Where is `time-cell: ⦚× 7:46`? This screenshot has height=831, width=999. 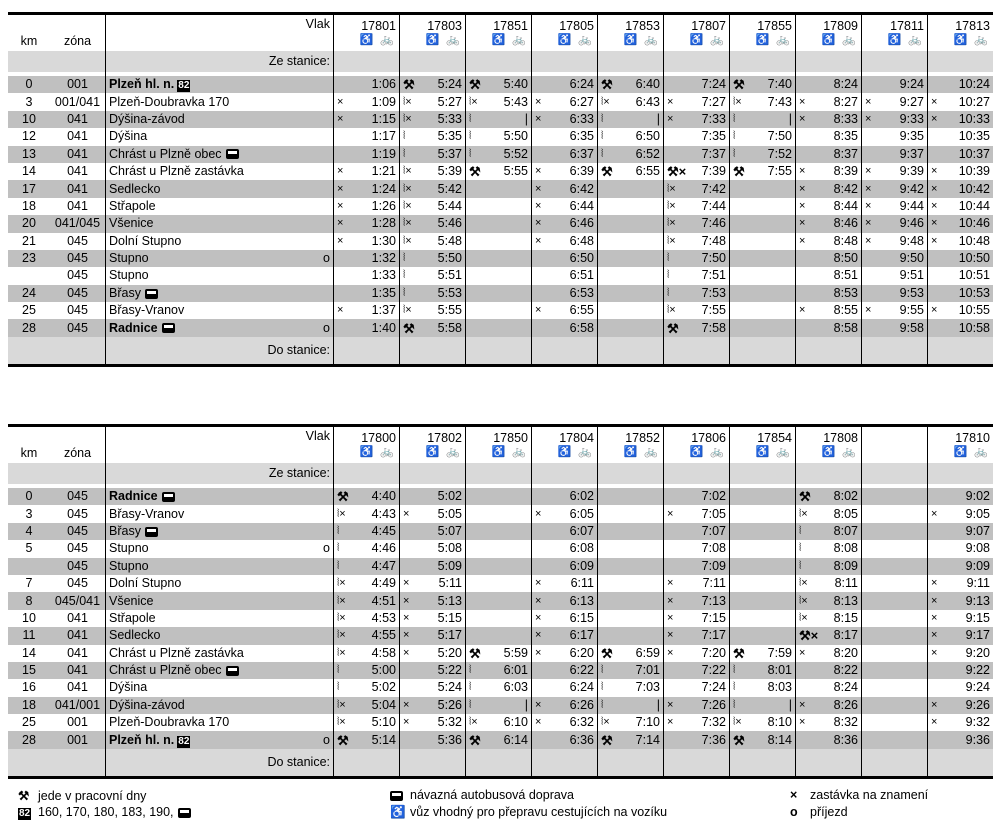
time-cell: ⦚× 7:46 is located at coordinates (696, 224).